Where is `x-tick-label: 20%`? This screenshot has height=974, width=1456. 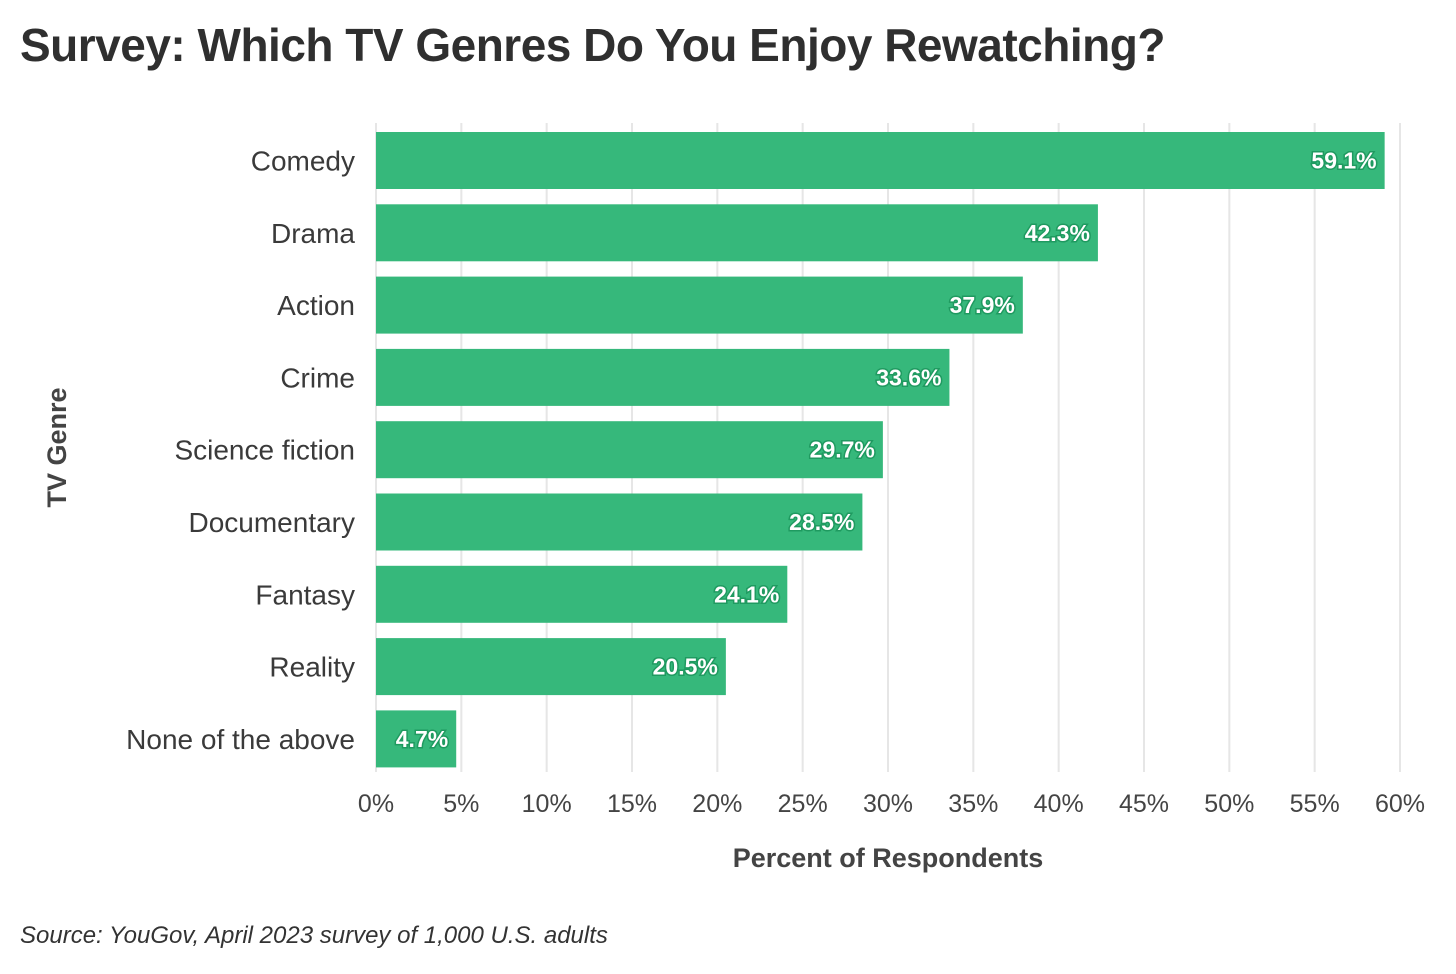 x-tick-label: 20% is located at coordinates (717, 804).